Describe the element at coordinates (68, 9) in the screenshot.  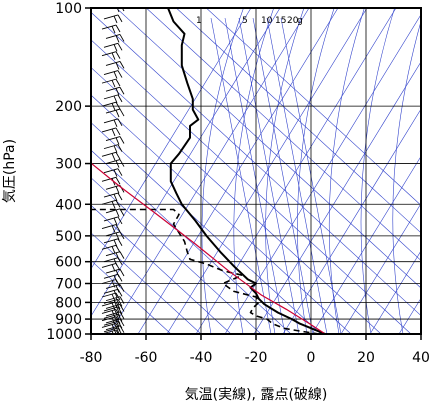
I see `y-tick-label: 100` at that location.